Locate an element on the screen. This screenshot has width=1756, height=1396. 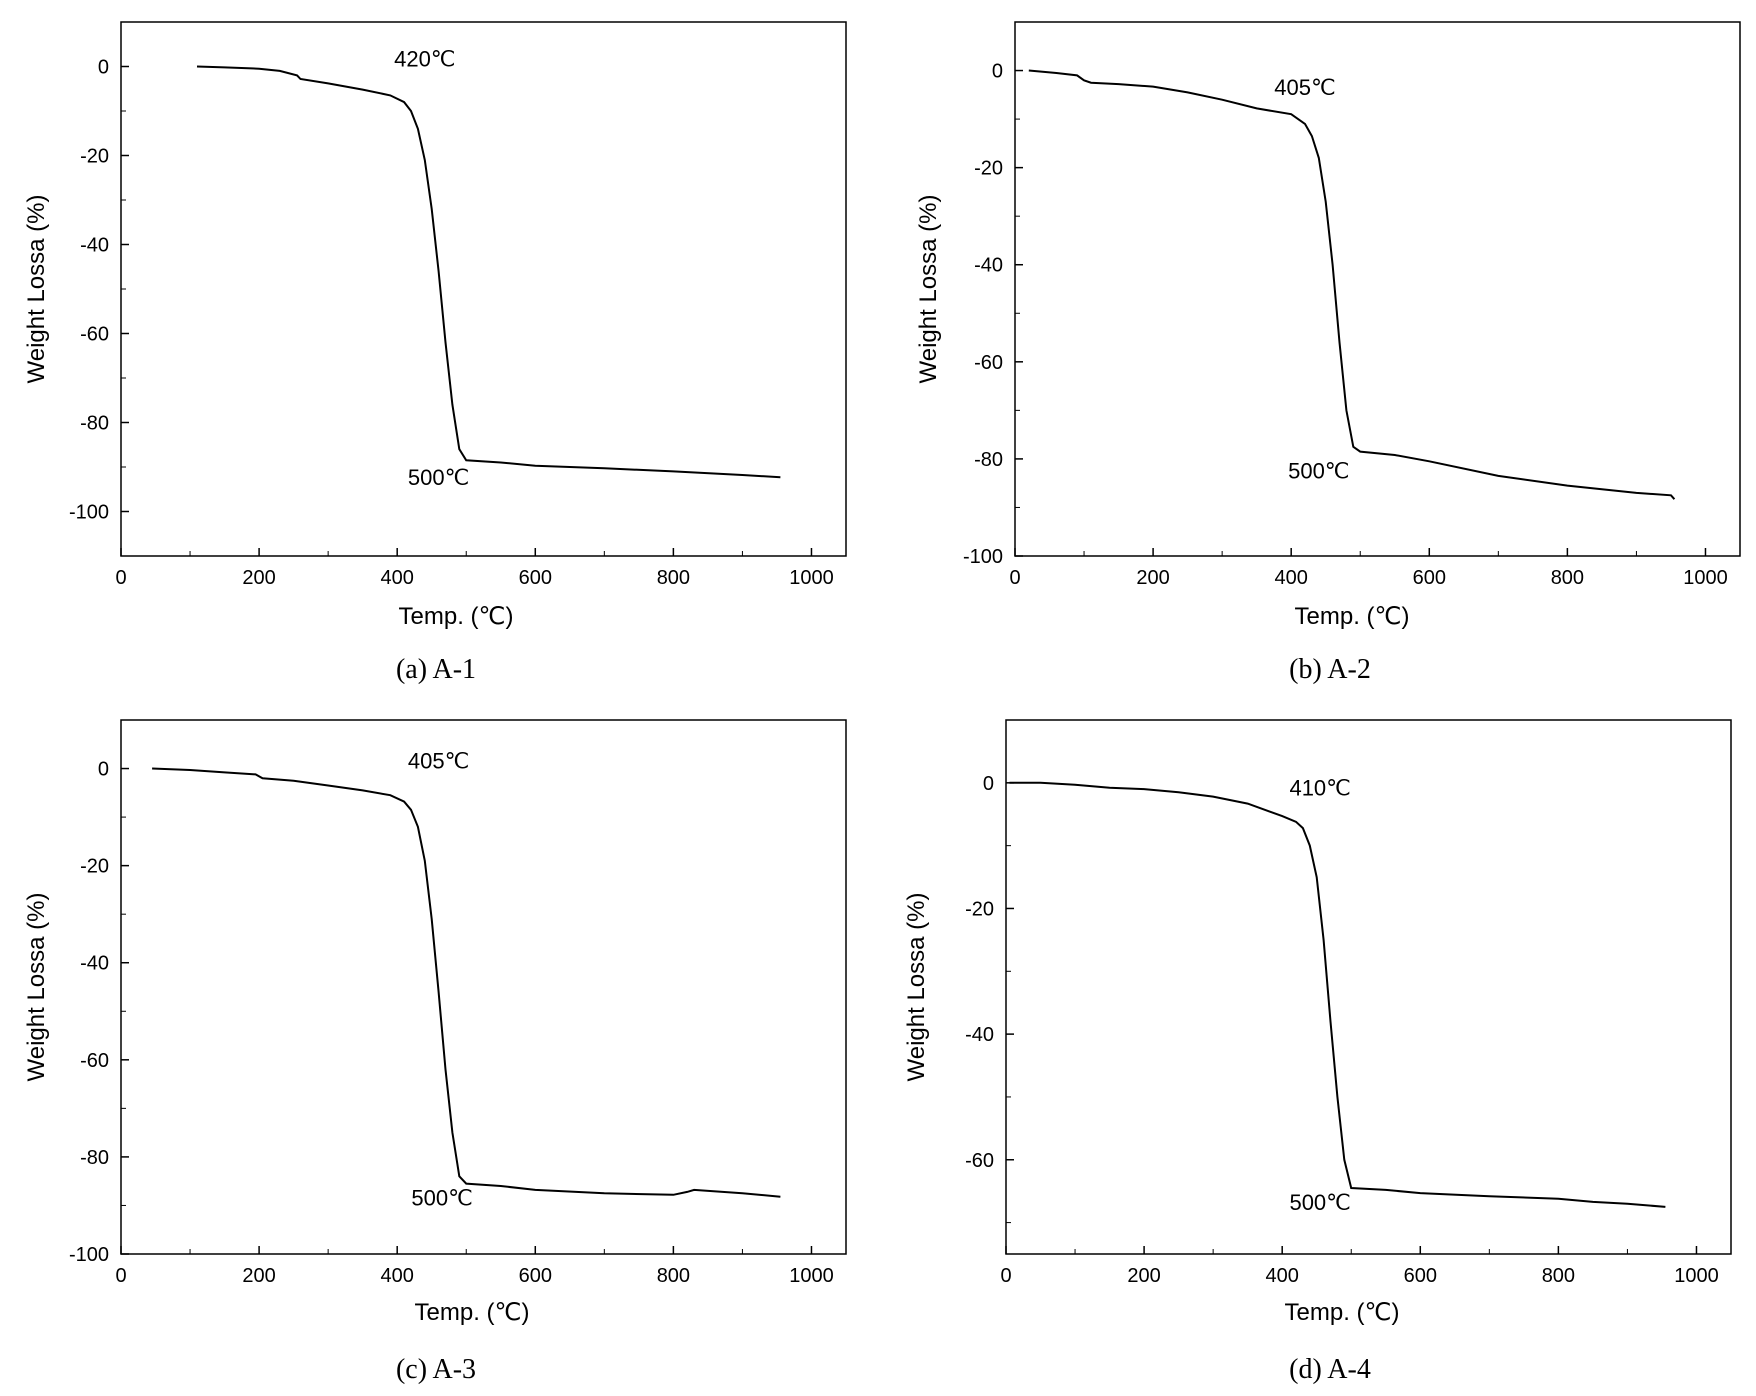
panel-caption: (a) A-1 is located at coordinates (436, 669).